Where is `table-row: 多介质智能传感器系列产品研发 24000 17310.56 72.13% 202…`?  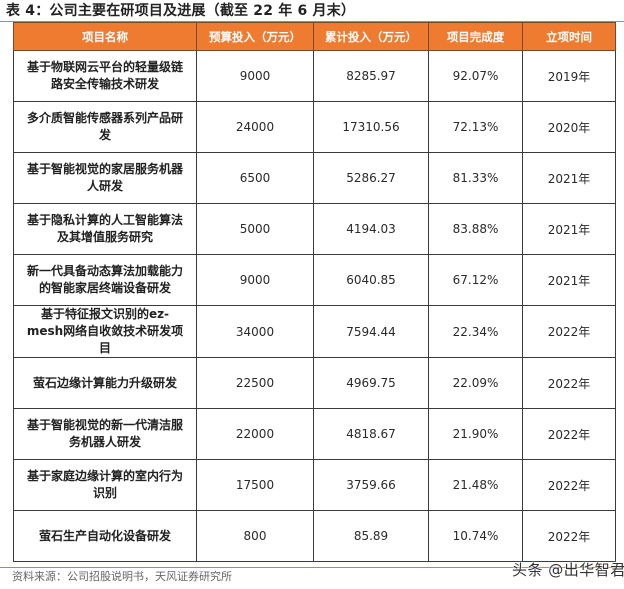
table-row: 多介质智能传感器系列产品研发 24000 17310.56 72.13% 202… is located at coordinates (314, 127).